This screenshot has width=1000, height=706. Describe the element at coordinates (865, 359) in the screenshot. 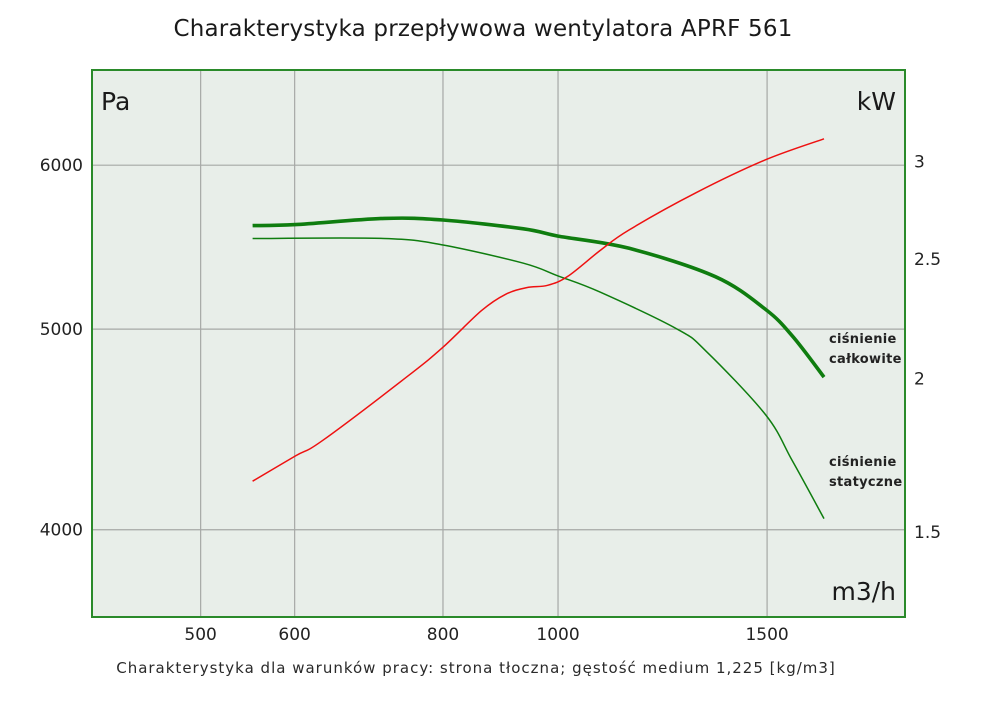

I see `curve-annotation: całkowite` at that location.